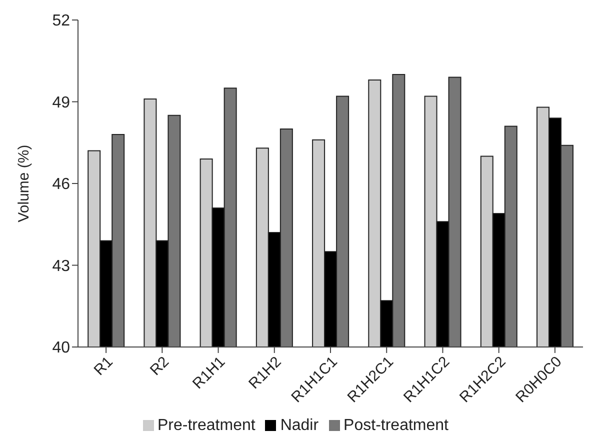 This screenshot has width=601, height=448. Describe the element at coordinates (61, 185) in the screenshot. I see `y-tick-label: 46` at that location.